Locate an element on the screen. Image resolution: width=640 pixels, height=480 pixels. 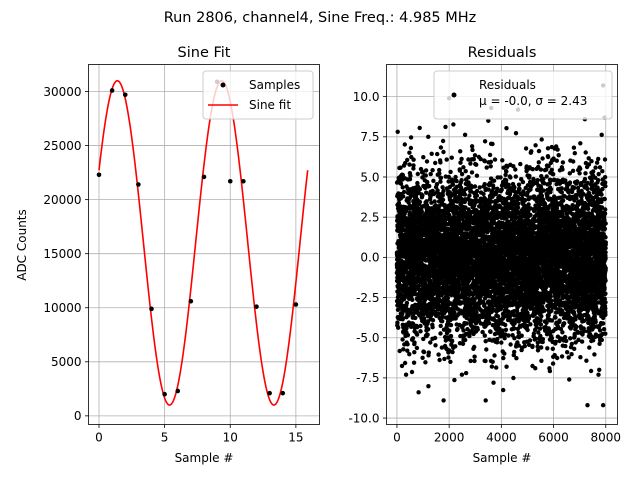
sine-fit-legend: Samples Sine fit is located at coordinates (258, 95).